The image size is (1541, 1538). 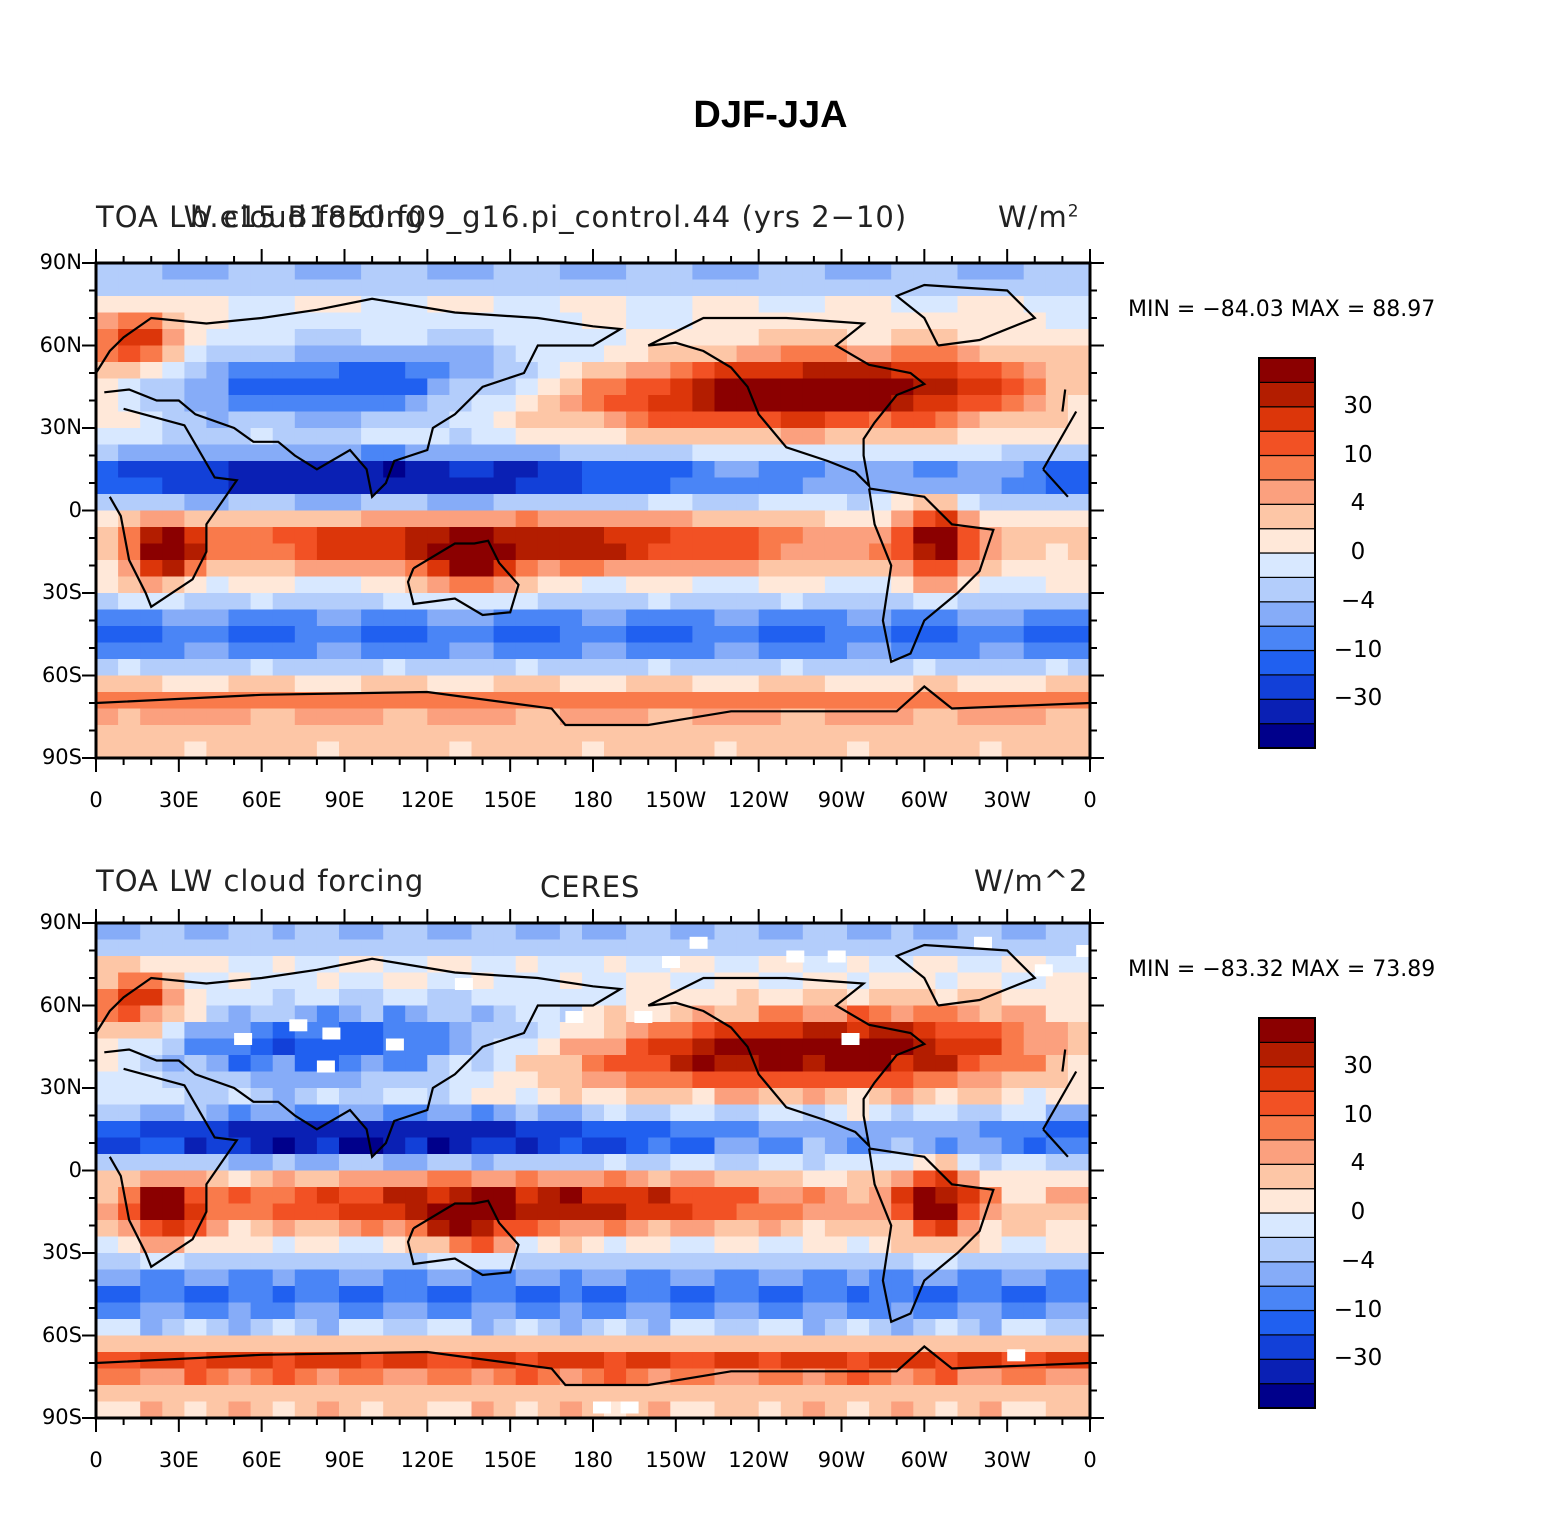 What do you see at coordinates (1031, 881) in the screenshot?
I see `panel-units-label: W/m^2` at bounding box center [1031, 881].